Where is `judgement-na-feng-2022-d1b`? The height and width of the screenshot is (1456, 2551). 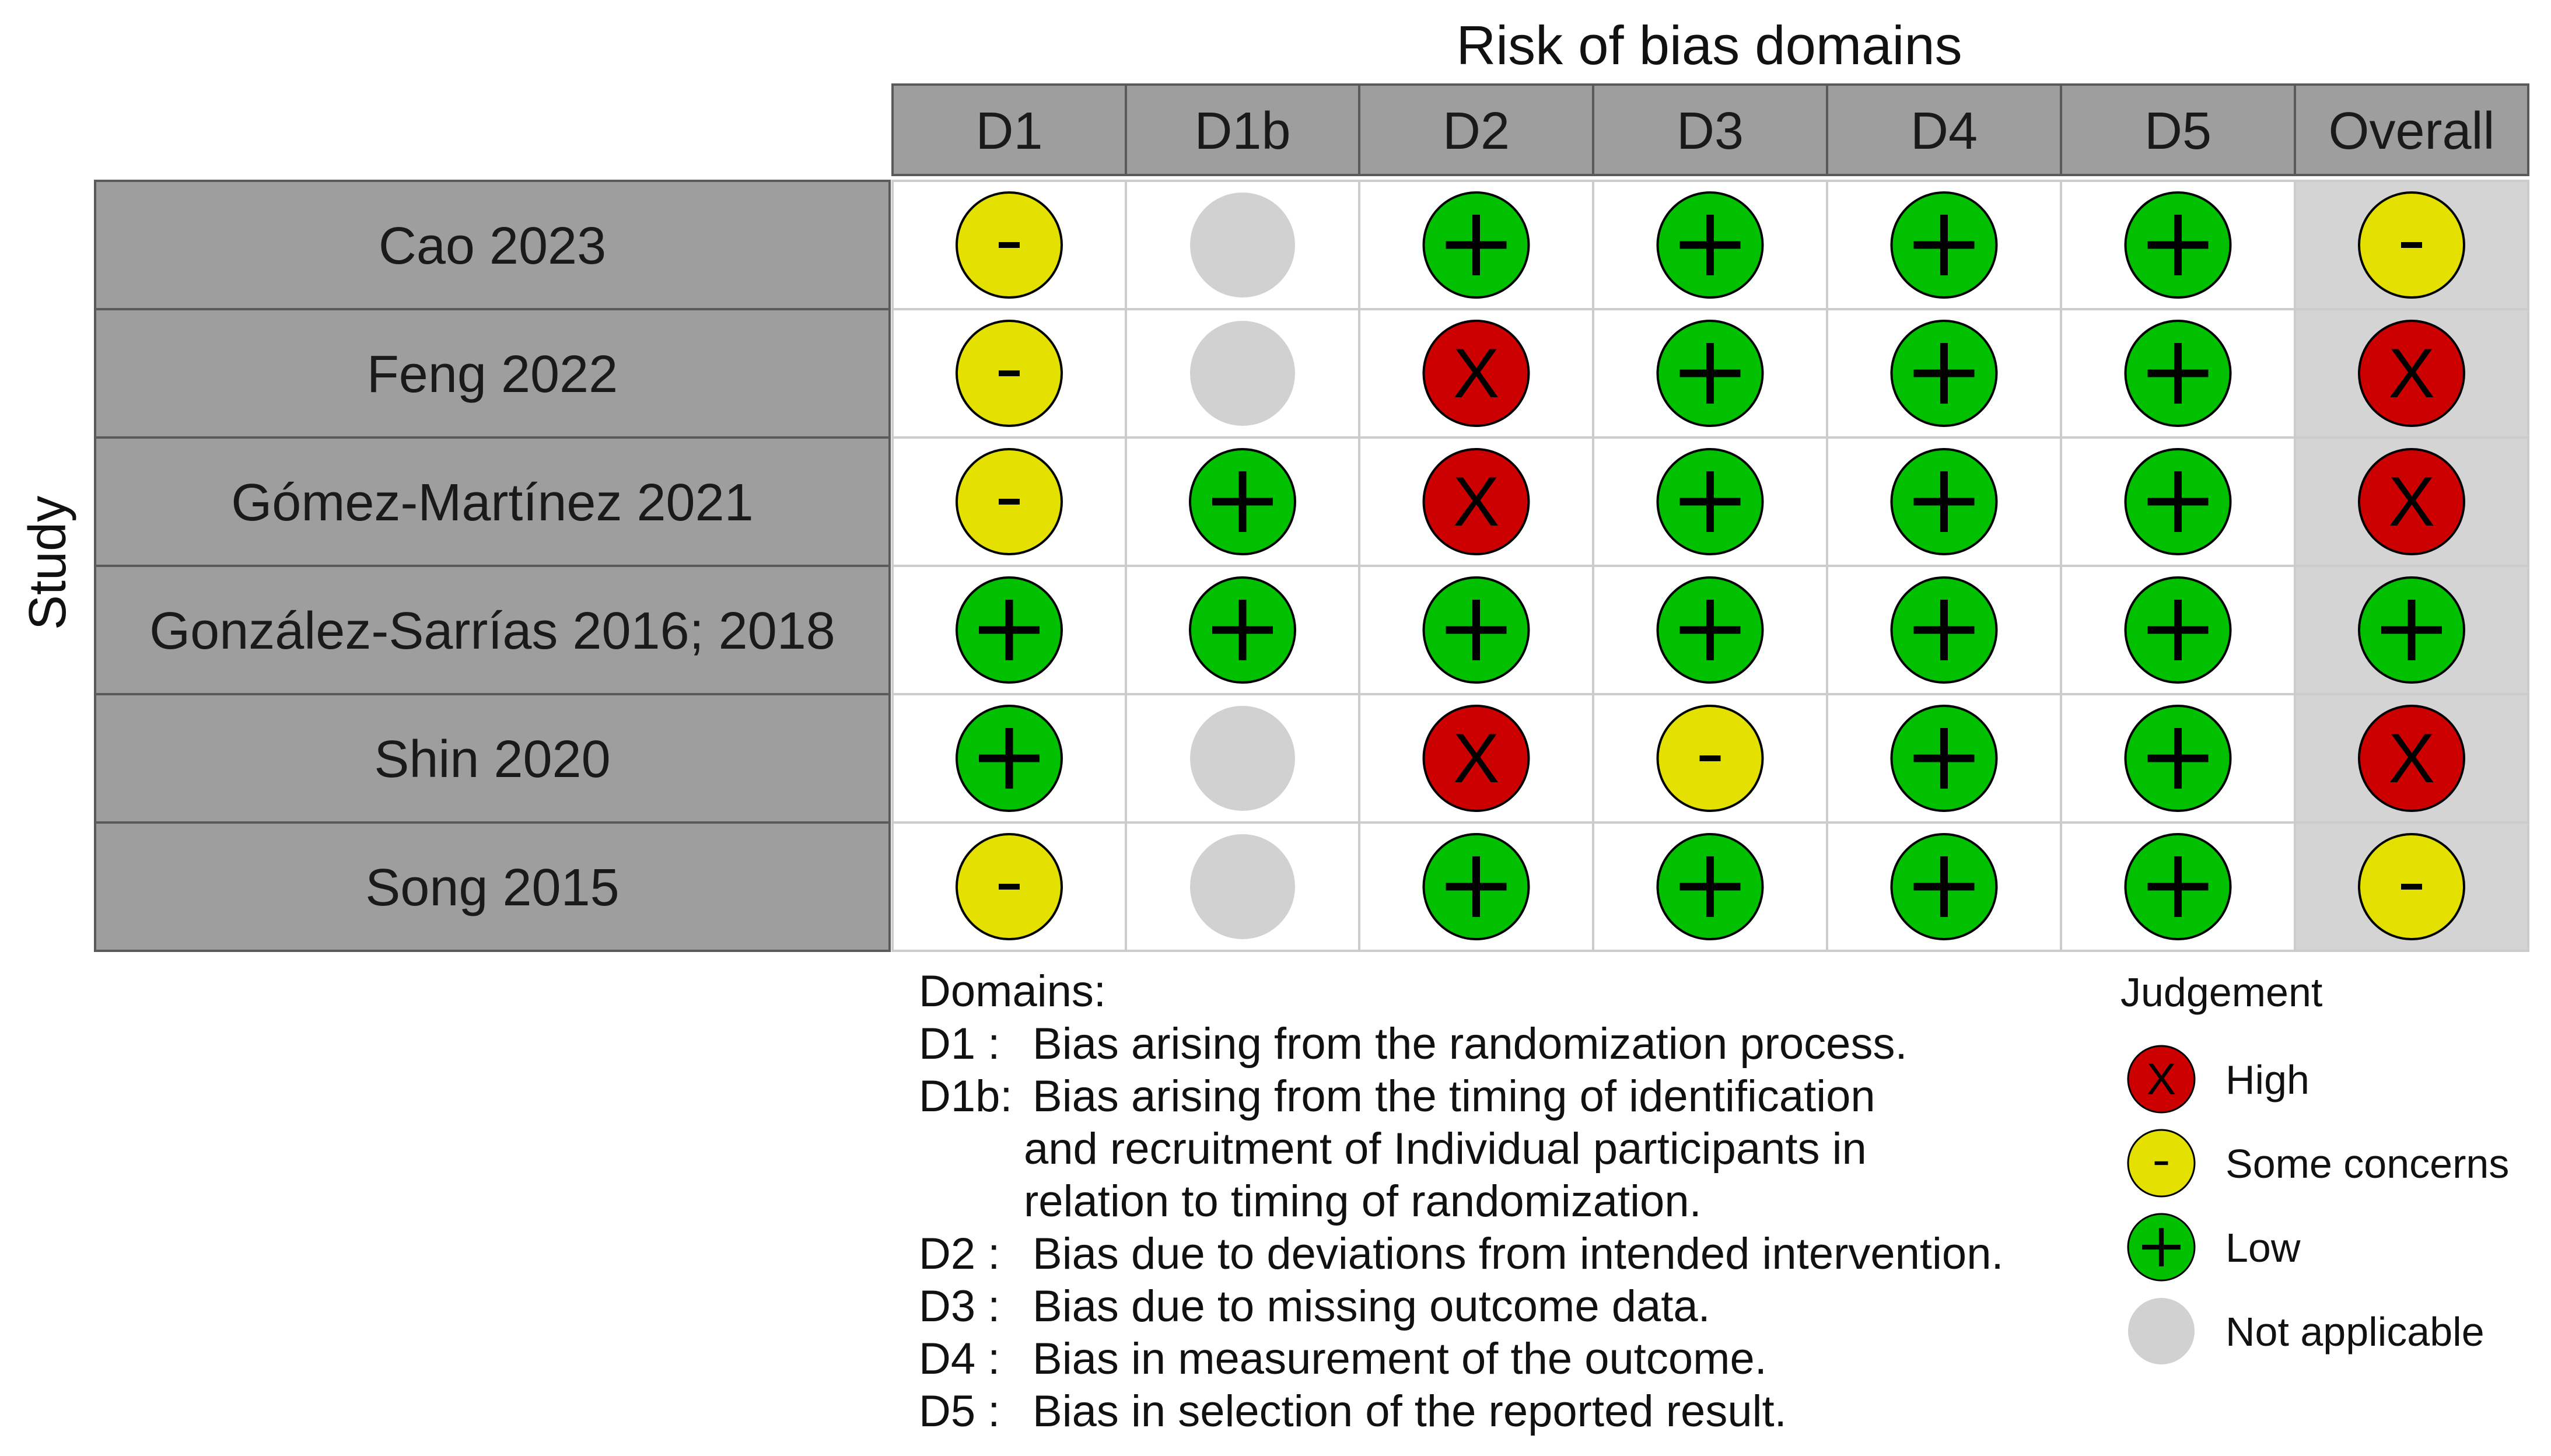
judgement-na-feng-2022-d1b is located at coordinates (1242, 373).